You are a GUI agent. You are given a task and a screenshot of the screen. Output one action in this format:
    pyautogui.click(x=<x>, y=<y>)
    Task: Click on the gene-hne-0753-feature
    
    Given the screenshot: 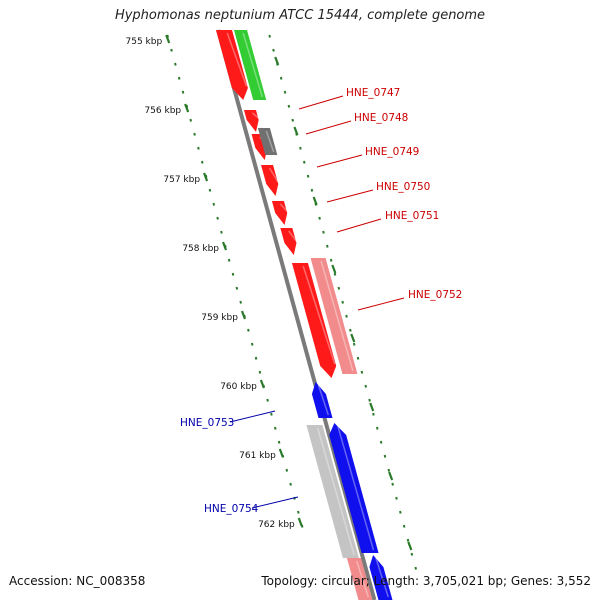 What is the action you would take?
    pyautogui.click(x=322, y=400)
    